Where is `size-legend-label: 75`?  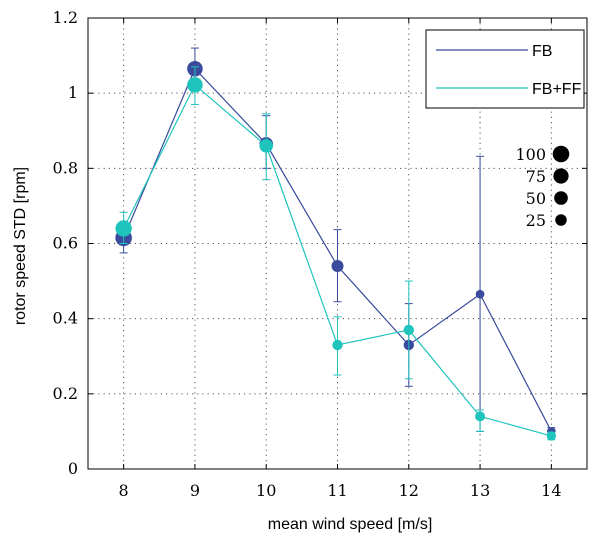
size-legend-label: 75 is located at coordinates (536, 176).